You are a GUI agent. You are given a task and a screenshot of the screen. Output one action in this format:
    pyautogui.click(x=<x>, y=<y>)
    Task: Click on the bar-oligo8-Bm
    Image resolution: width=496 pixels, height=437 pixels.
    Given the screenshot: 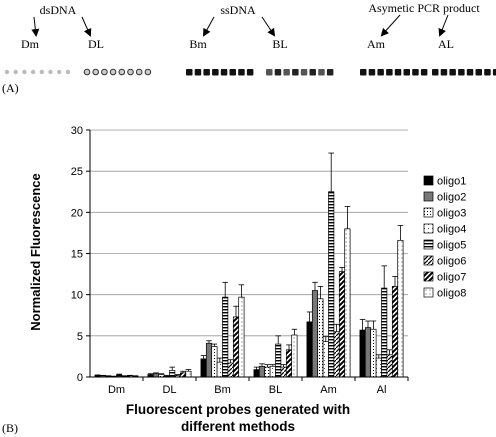 What is the action you would take?
    pyautogui.click(x=241, y=337)
    